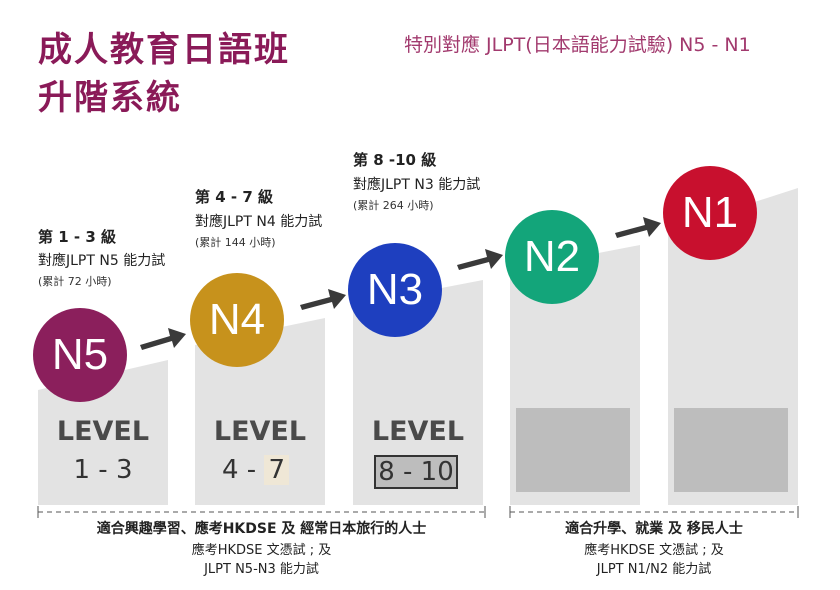  What do you see at coordinates (261, 569) in the screenshot?
I see `group-beginner-line2: JLPT N5-N3 能力試` at bounding box center [261, 569].